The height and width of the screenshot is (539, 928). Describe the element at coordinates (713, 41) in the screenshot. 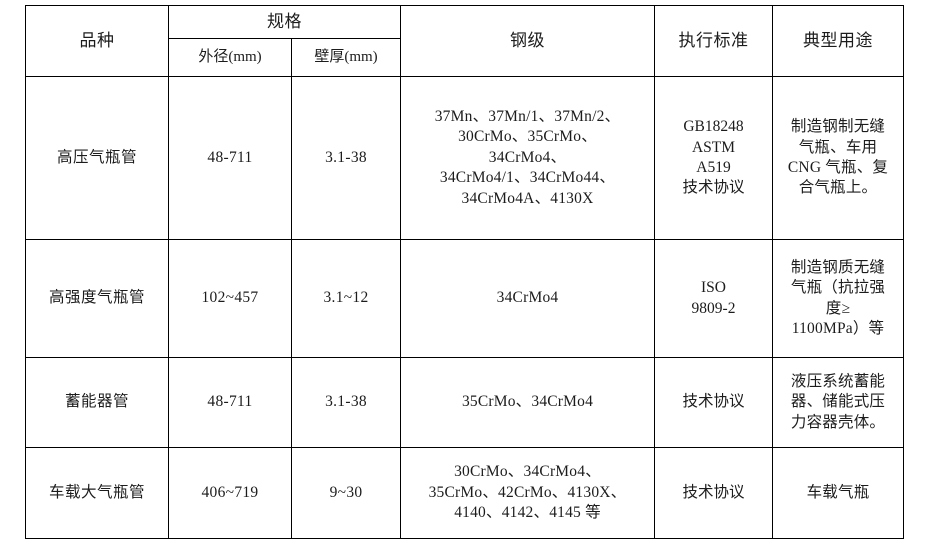

I see `column-header-standard: 执行标准` at that location.